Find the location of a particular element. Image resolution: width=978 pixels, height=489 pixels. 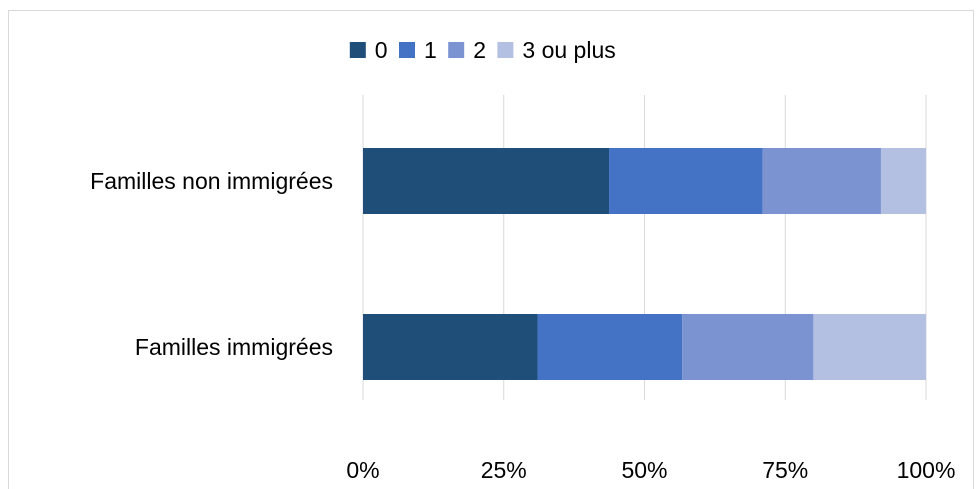

legend: 0 1 2 3 ou plus is located at coordinates (482, 50).